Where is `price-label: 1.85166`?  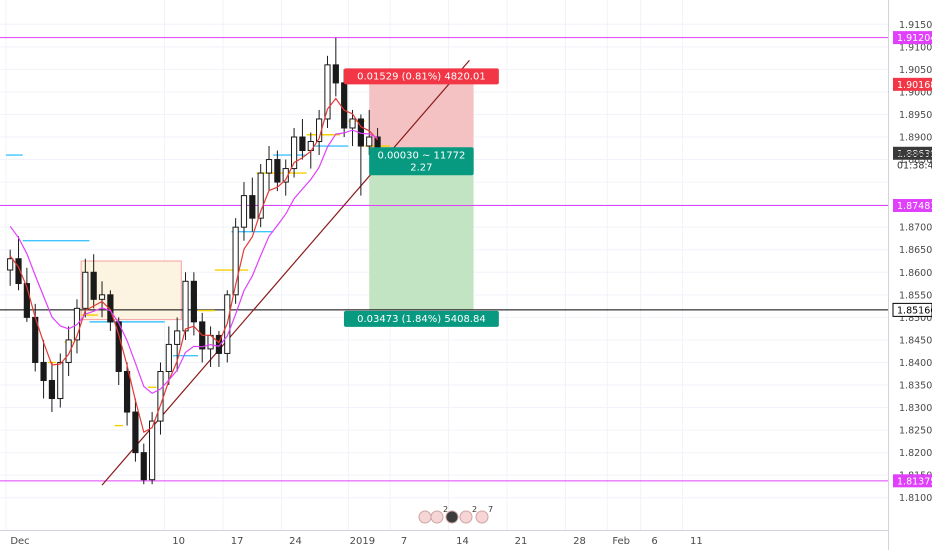
price-label: 1.85166 is located at coordinates (912, 309).